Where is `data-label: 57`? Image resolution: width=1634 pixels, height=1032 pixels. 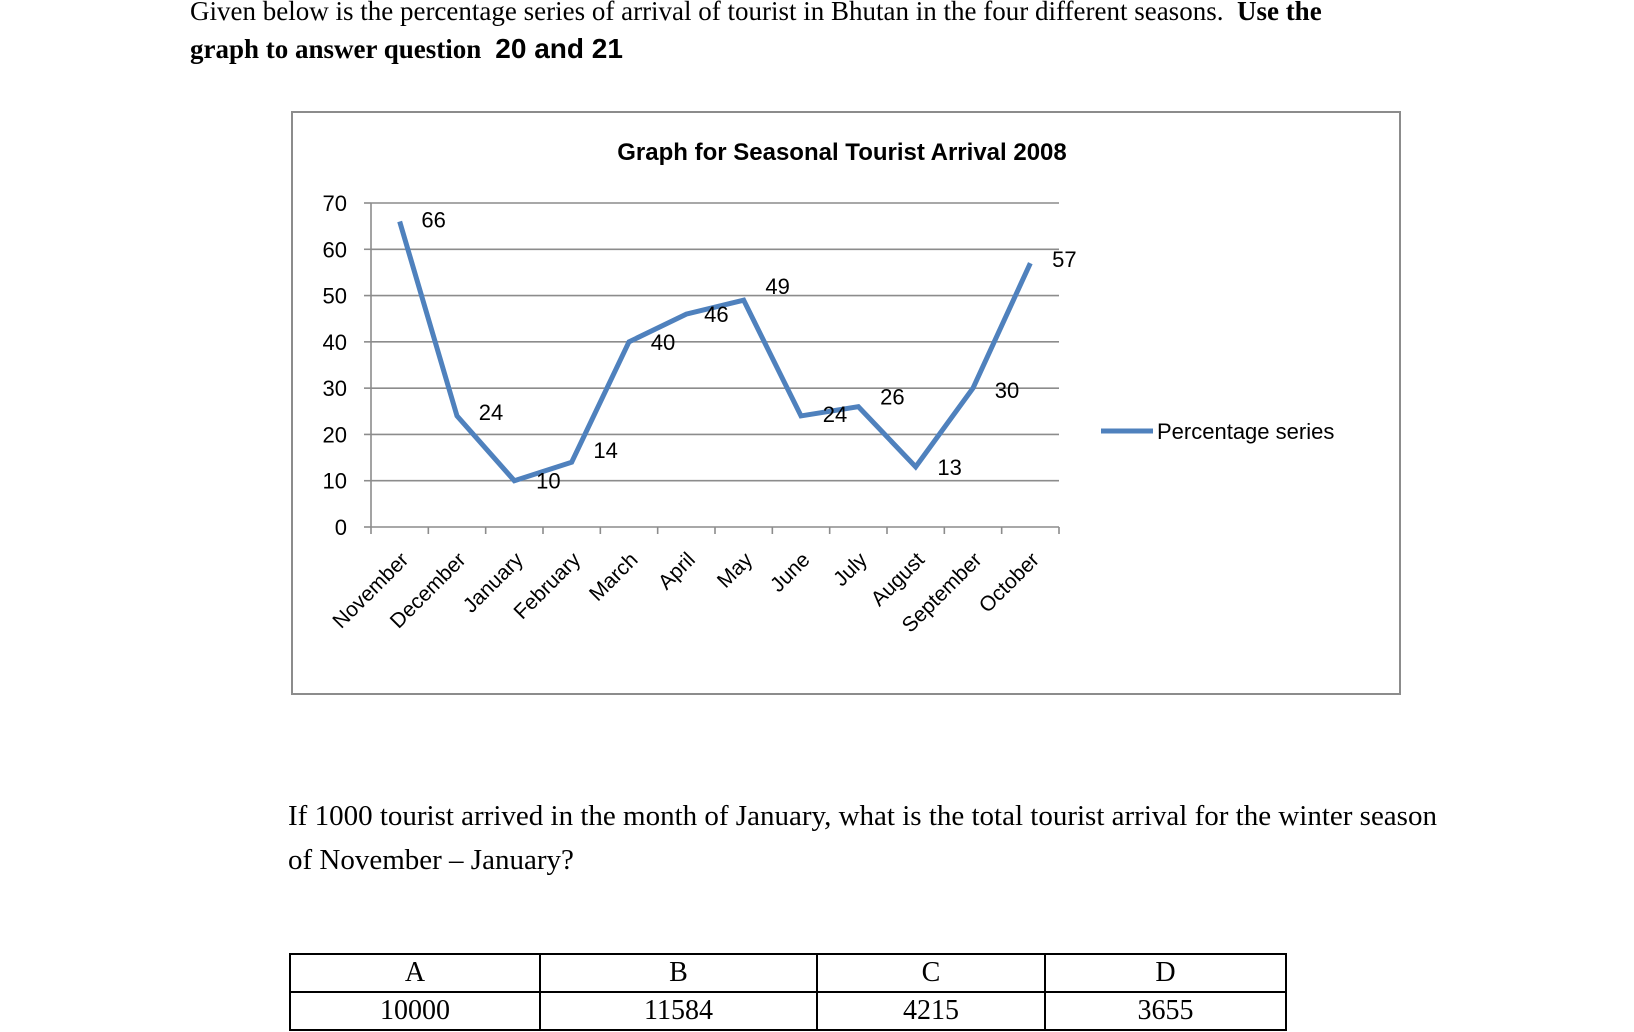 data-label: 57 is located at coordinates (1064, 259).